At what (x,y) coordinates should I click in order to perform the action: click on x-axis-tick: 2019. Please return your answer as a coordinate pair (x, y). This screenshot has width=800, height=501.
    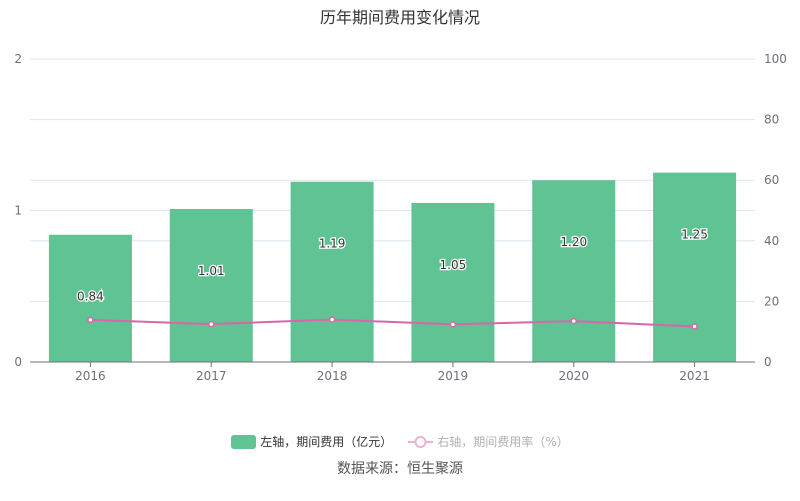
    Looking at the image, I should click on (453, 376).